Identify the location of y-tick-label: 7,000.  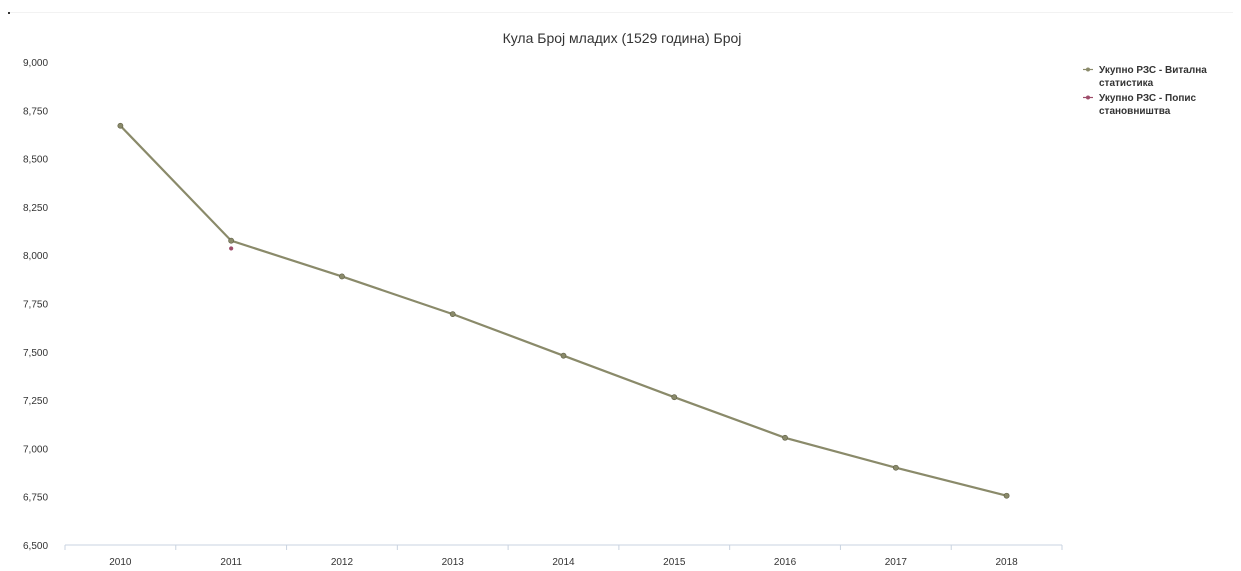
(35, 449).